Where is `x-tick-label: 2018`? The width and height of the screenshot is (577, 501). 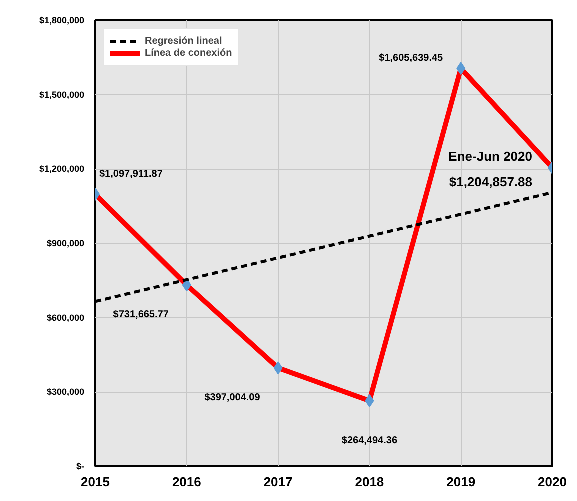
x-tick-label: 2018 is located at coordinates (369, 482).